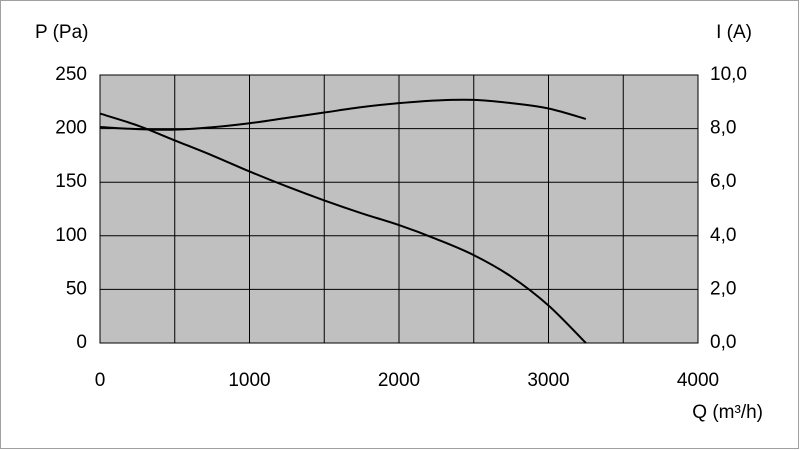  I want to click on x-tick-label: 4000, so click(698, 380).